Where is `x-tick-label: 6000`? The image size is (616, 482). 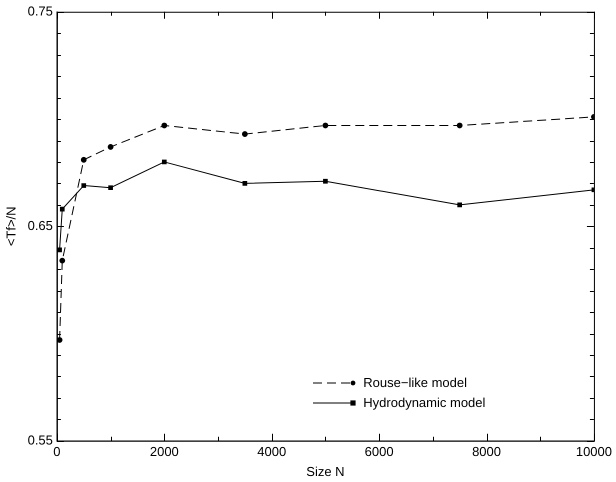
x-tick-label: 6000 is located at coordinates (379, 452).